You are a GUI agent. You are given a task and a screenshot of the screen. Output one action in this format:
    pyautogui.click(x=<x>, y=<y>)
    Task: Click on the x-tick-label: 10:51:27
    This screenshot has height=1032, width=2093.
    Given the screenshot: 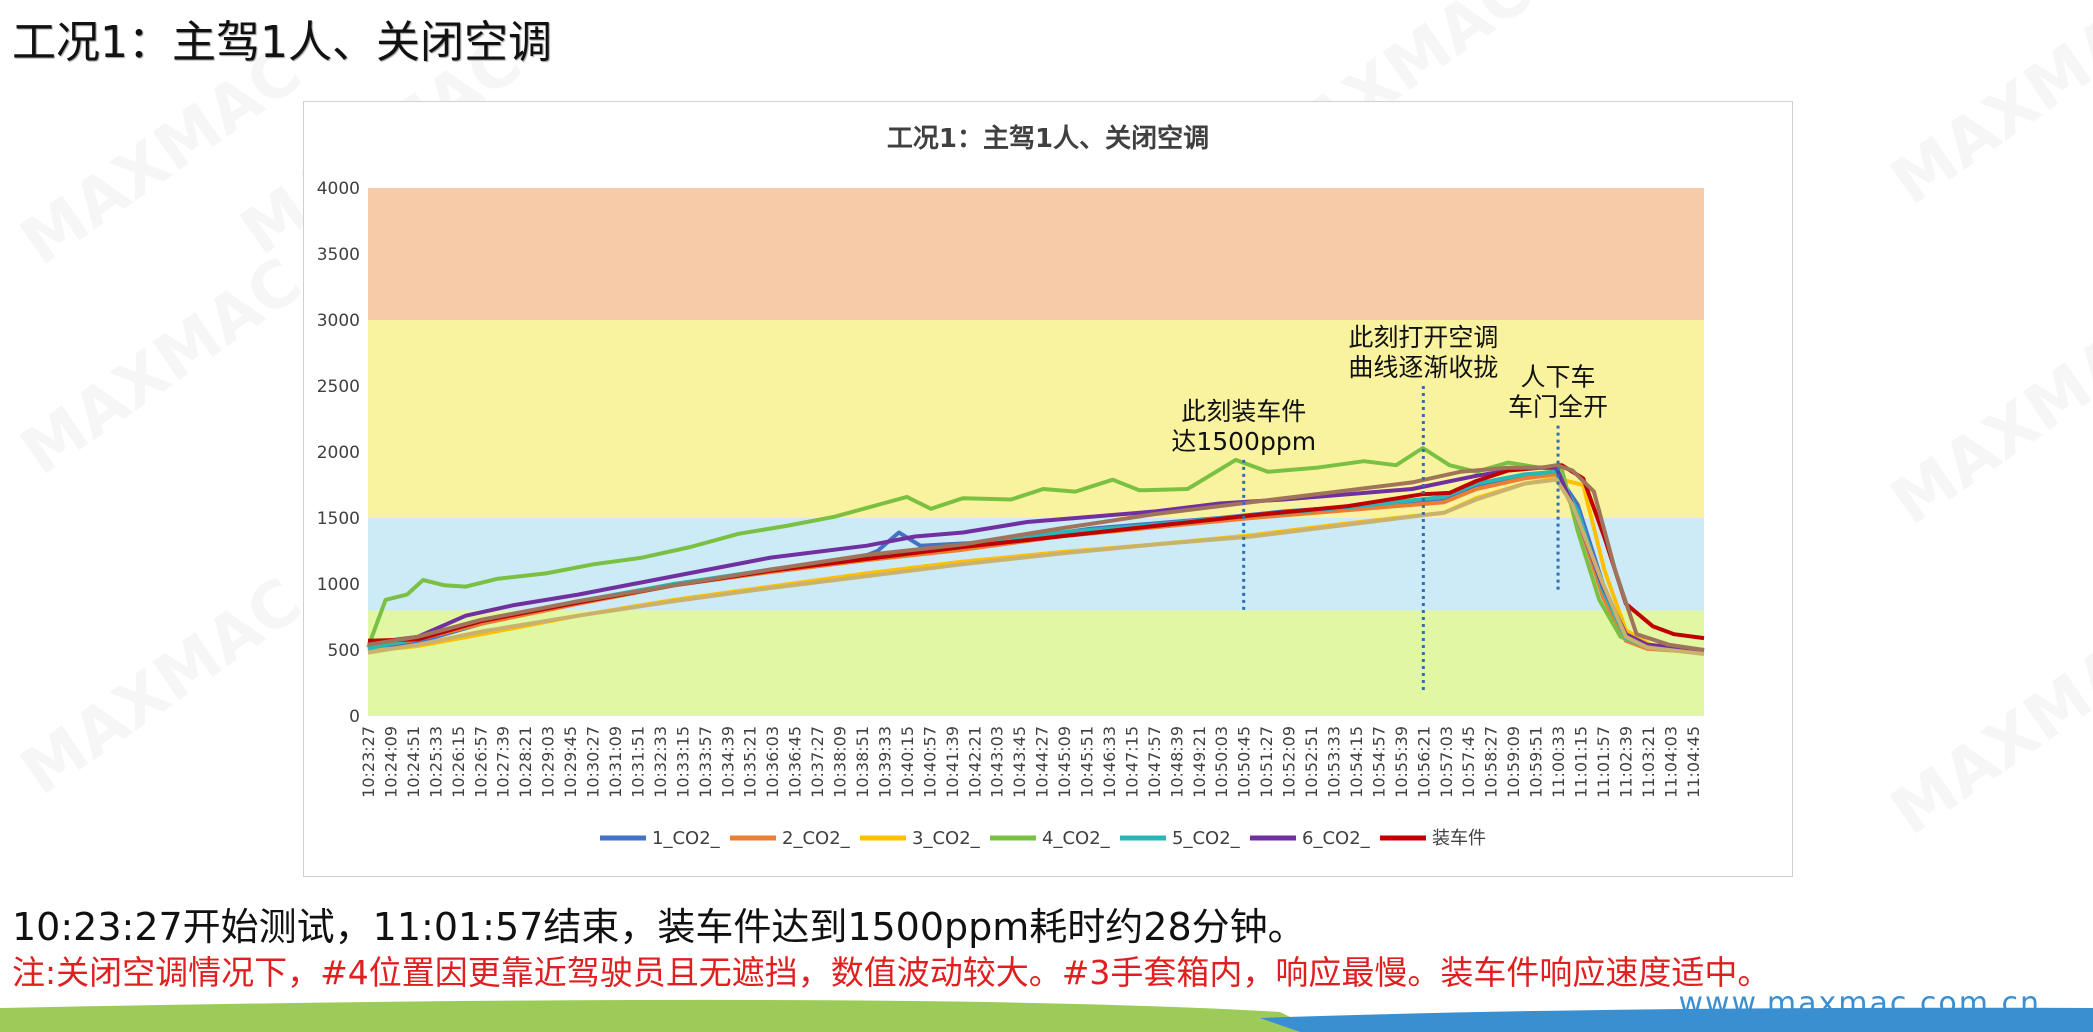 What is the action you would take?
    pyautogui.click(x=1266, y=762)
    